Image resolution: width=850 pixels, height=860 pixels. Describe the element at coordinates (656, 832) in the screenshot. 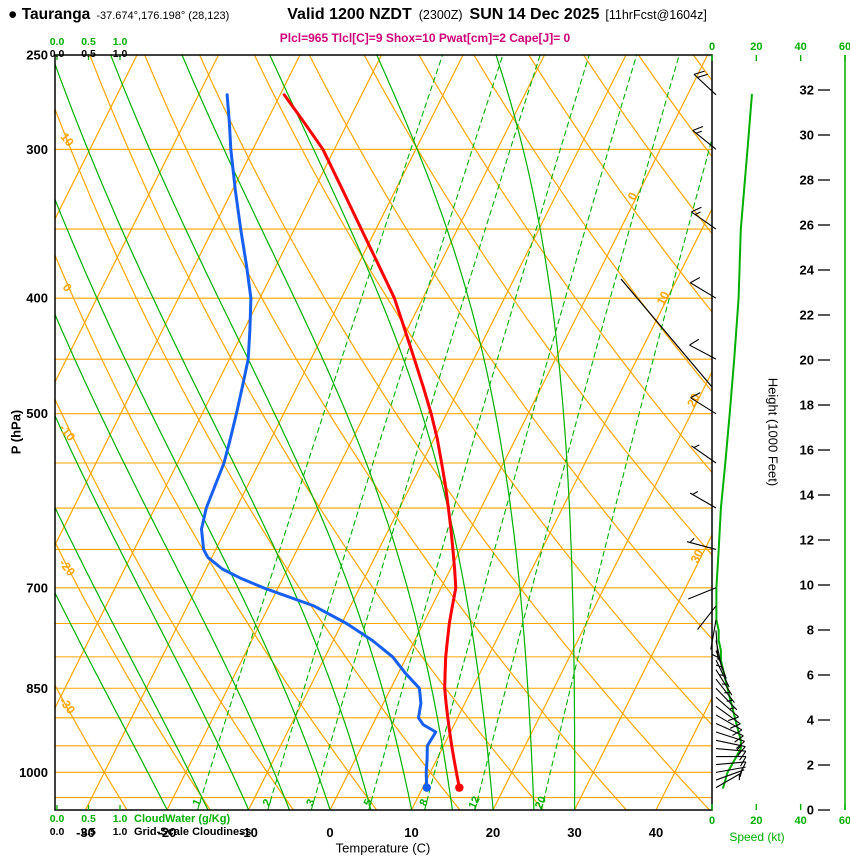

I see `temperature-tick-label: 40` at that location.